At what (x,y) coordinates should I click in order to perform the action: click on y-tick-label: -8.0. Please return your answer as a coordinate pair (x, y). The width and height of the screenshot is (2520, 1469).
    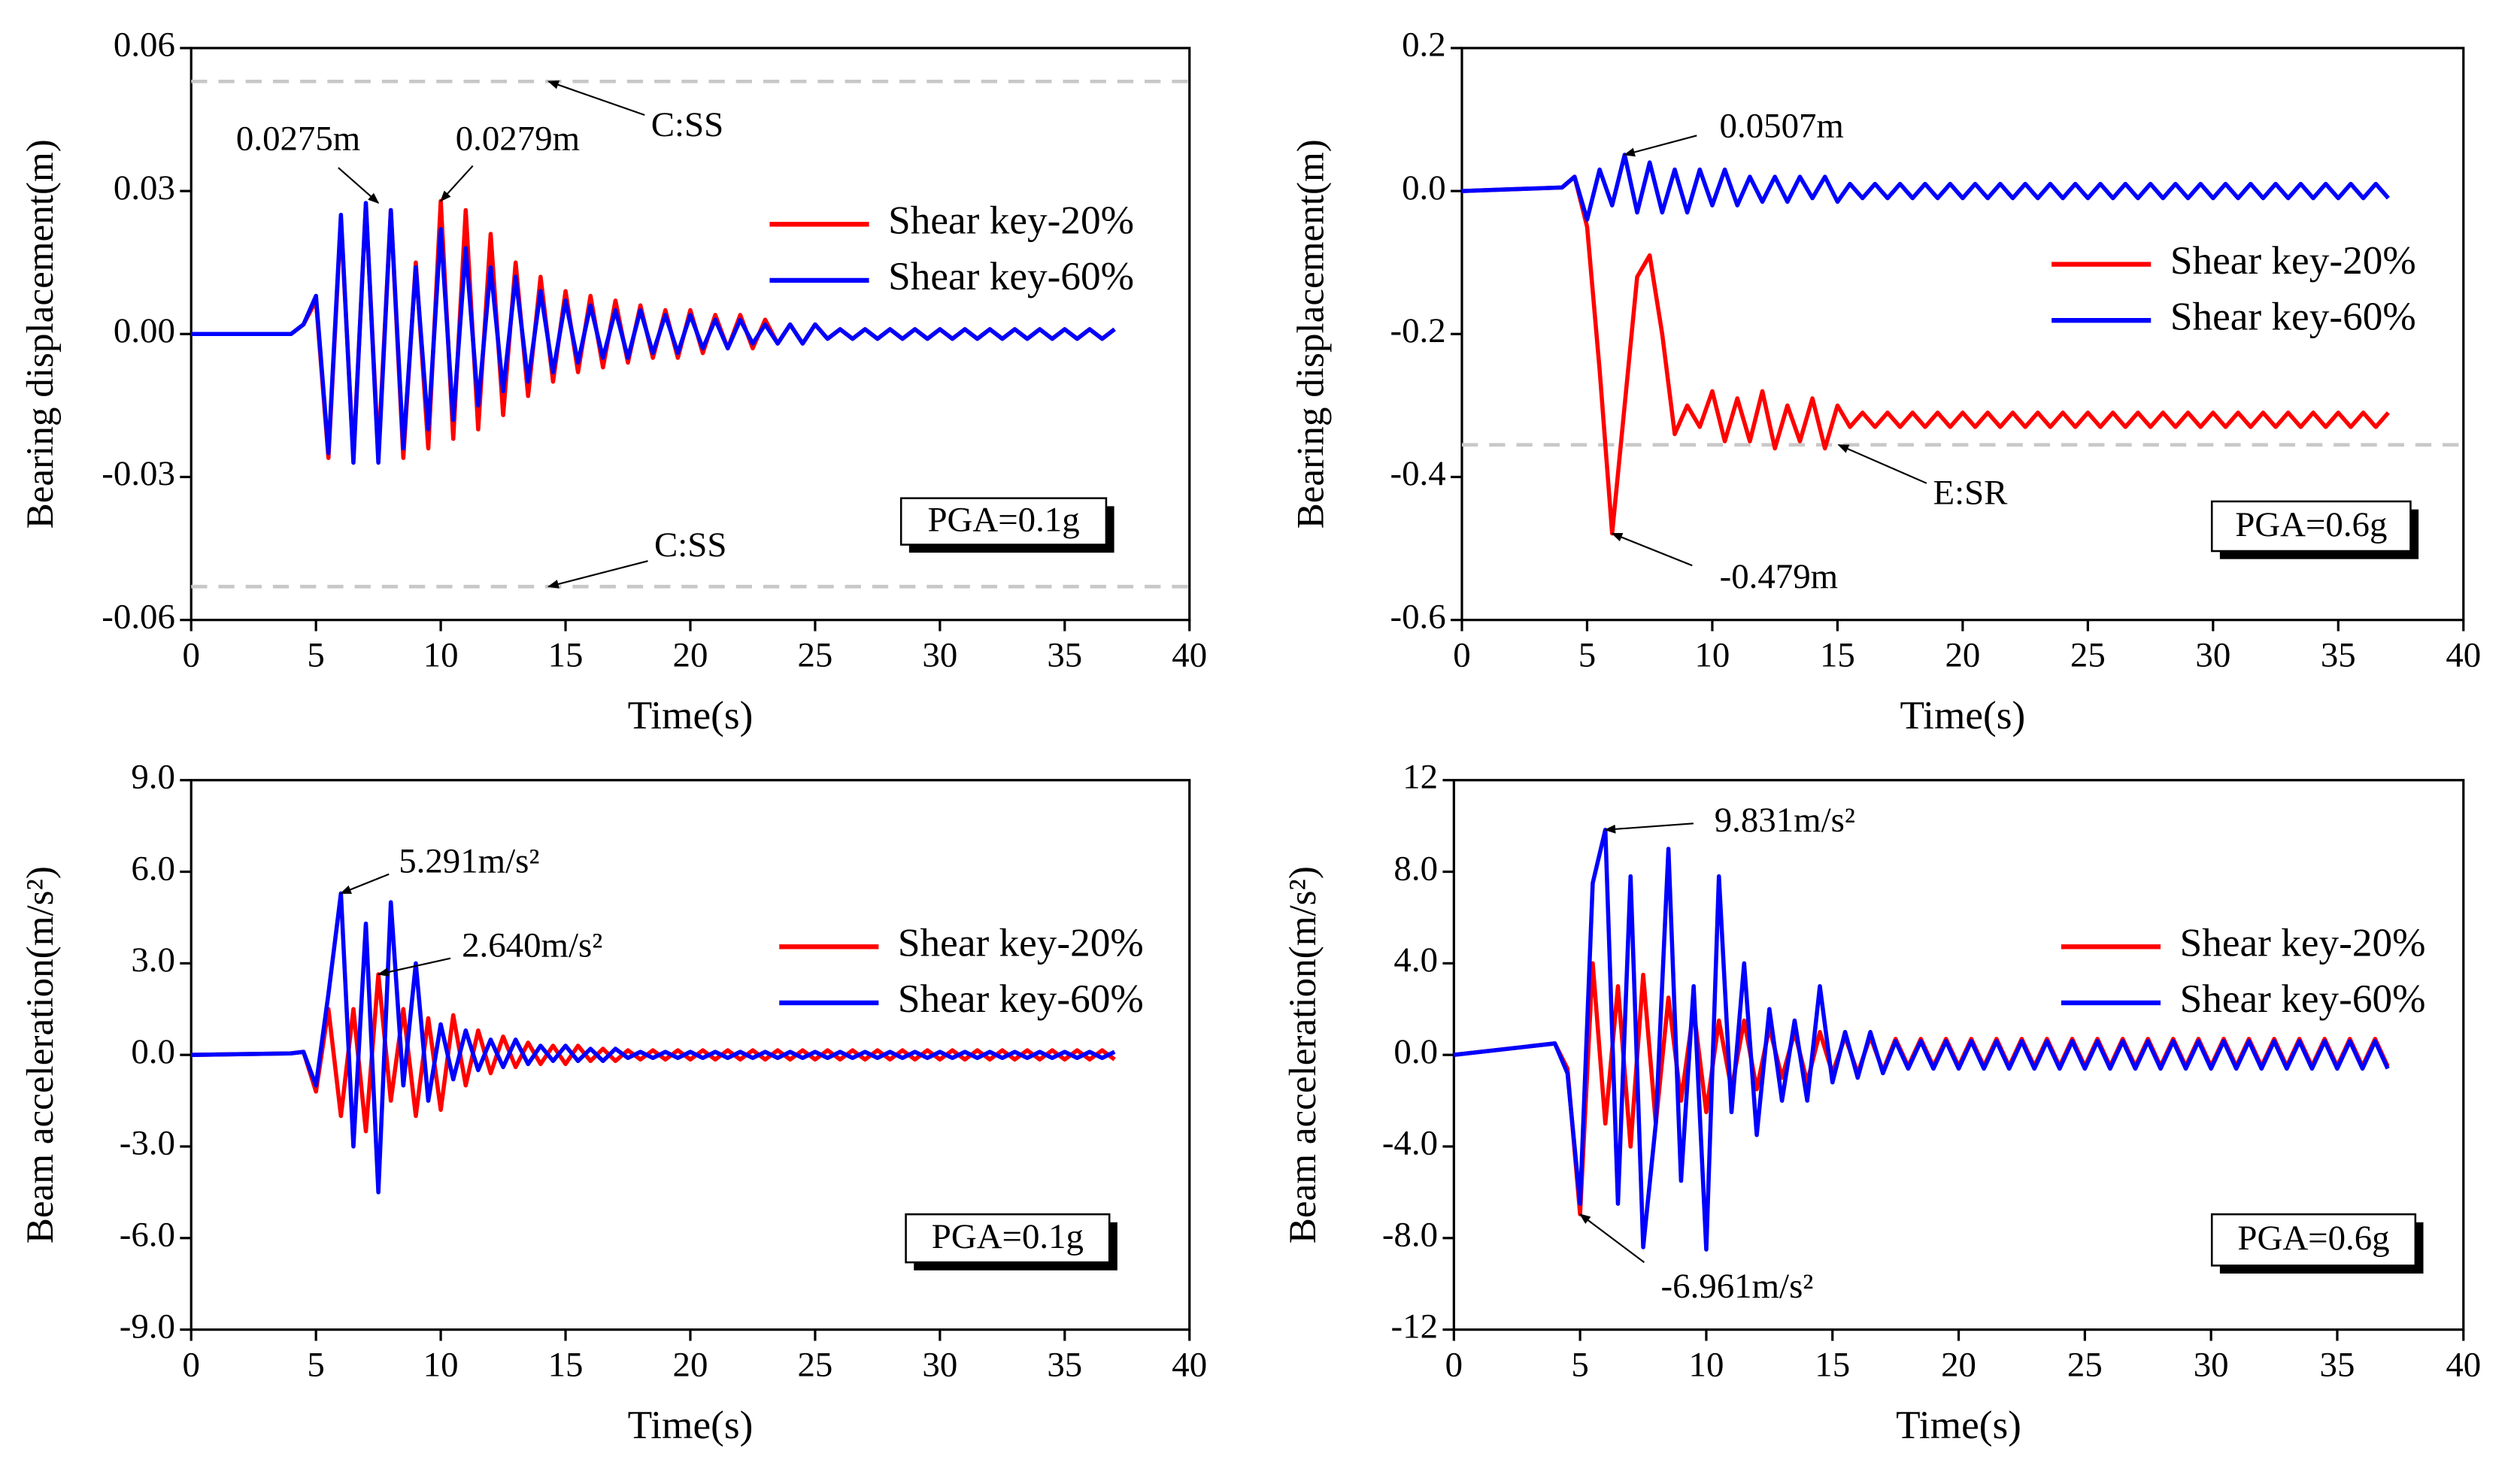
    Looking at the image, I should click on (1410, 1236).